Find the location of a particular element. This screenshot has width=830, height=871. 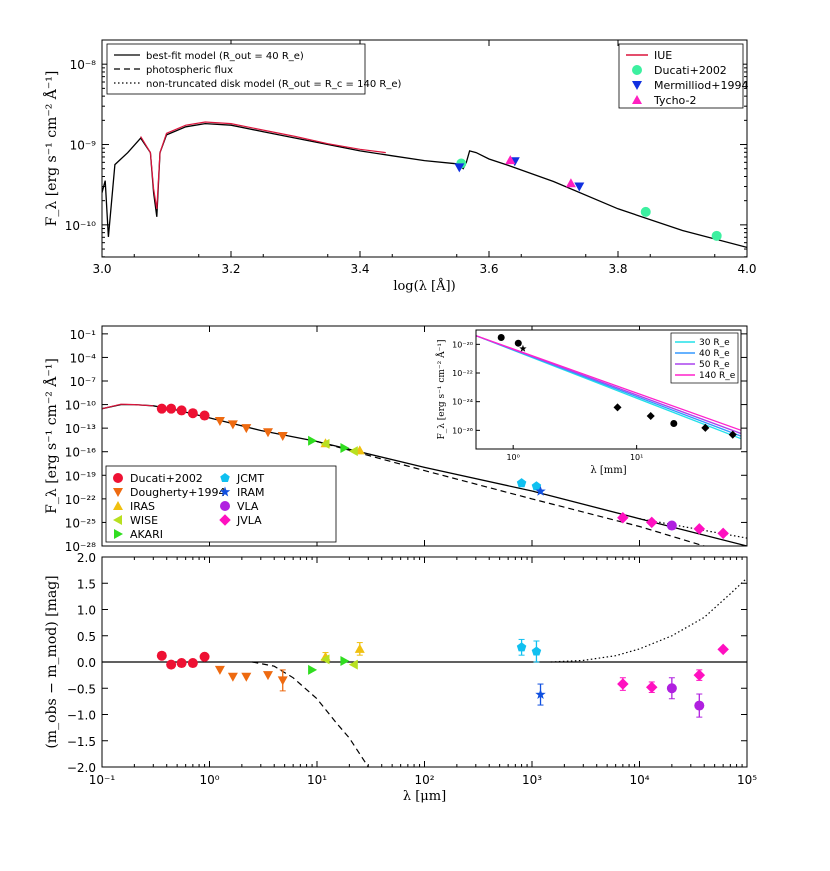

y-axis-label: (m_obs − m_mod) [mag] is located at coordinates (52, 661).